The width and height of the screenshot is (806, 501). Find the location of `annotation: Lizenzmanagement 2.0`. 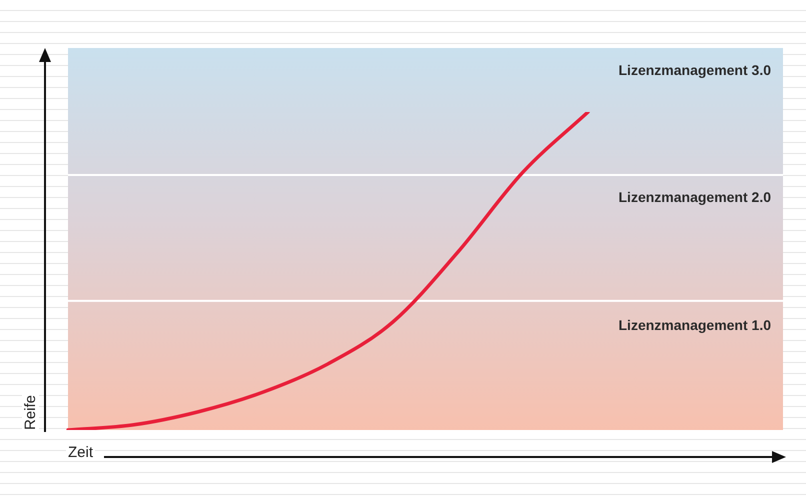

annotation: Lizenzmanagement 2.0 is located at coordinates (694, 197).